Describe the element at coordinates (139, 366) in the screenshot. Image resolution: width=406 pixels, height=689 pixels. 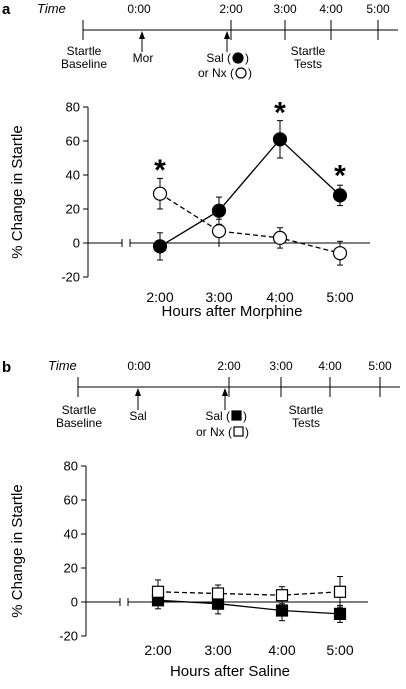
I see `panel-b-tick-label: 0:00` at that location.